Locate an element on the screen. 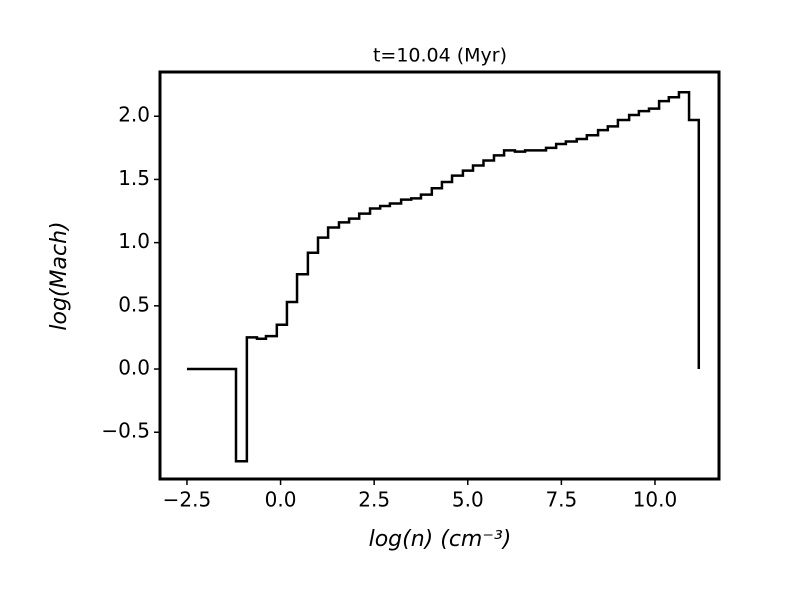  x-tick-label: 2.5 is located at coordinates (374, 500).